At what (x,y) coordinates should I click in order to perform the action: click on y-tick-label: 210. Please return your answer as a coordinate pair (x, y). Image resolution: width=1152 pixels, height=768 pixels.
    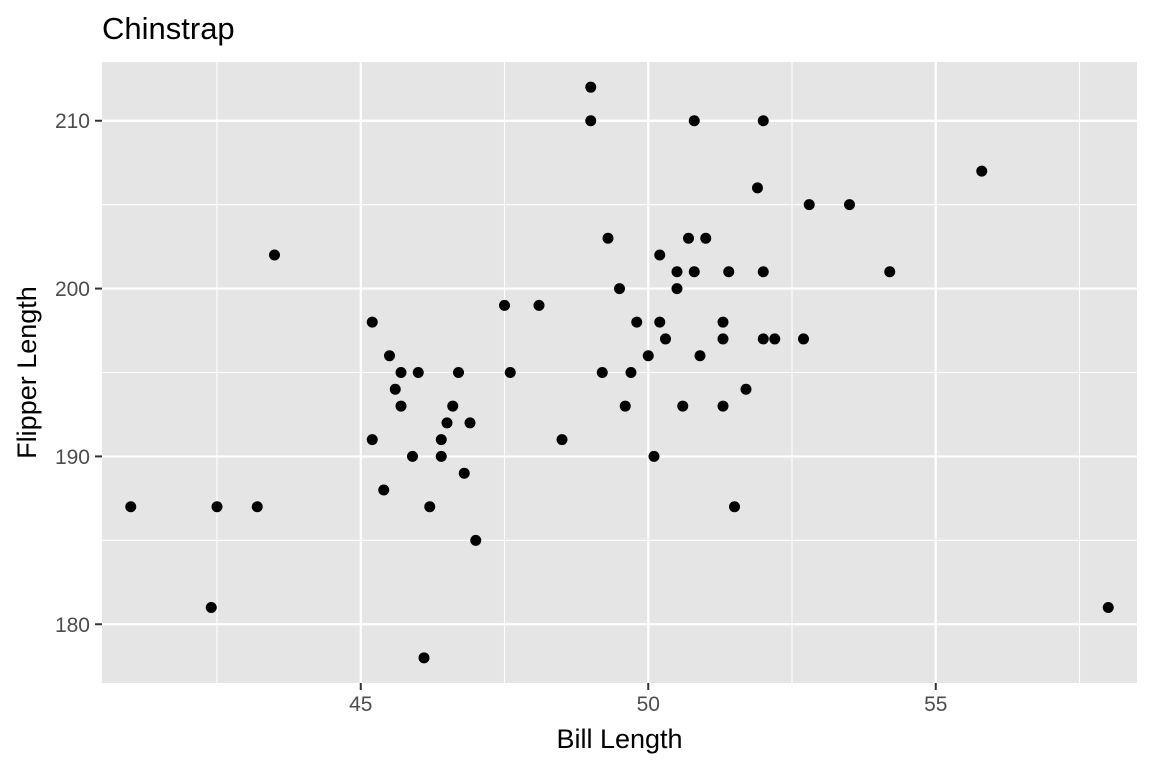
    Looking at the image, I should click on (72, 121).